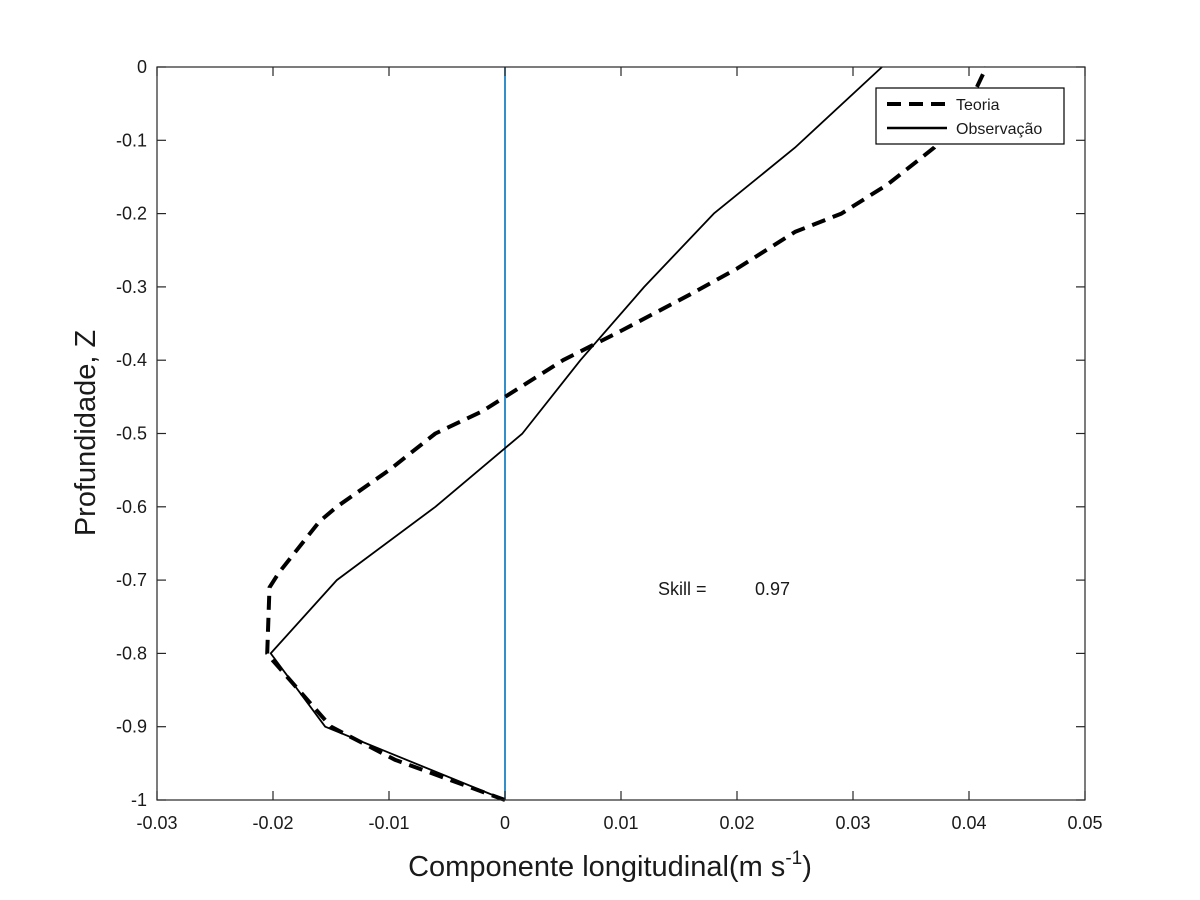 Image resolution: width=1200 pixels, height=900 pixels. Describe the element at coordinates (682, 589) in the screenshot. I see `skill-label: Skill =` at that location.